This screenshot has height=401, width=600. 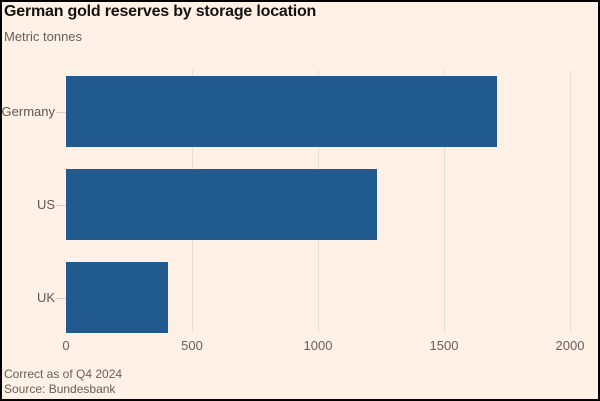 I want to click on category-label-uk: UK, so click(x=45, y=297).